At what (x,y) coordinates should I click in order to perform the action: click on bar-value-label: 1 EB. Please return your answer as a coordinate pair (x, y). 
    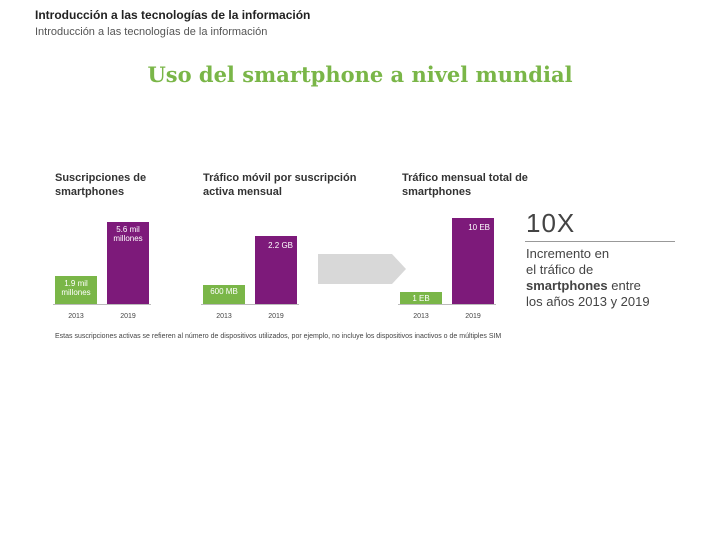
    Looking at the image, I should click on (421, 298).